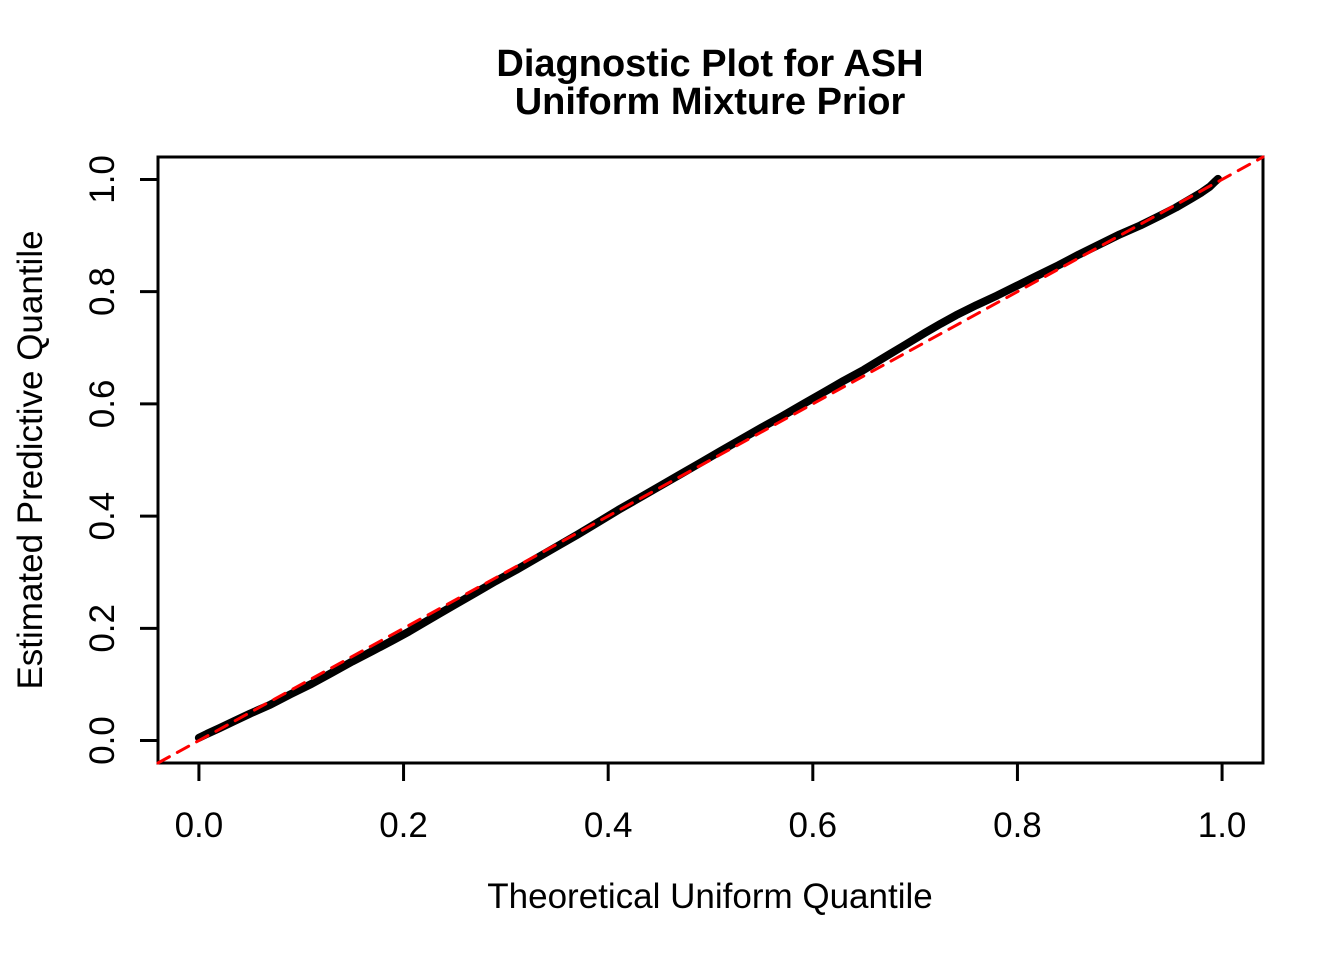 The image size is (1344, 960). I want to click on y-tick-label: 0.2, so click(102, 628).